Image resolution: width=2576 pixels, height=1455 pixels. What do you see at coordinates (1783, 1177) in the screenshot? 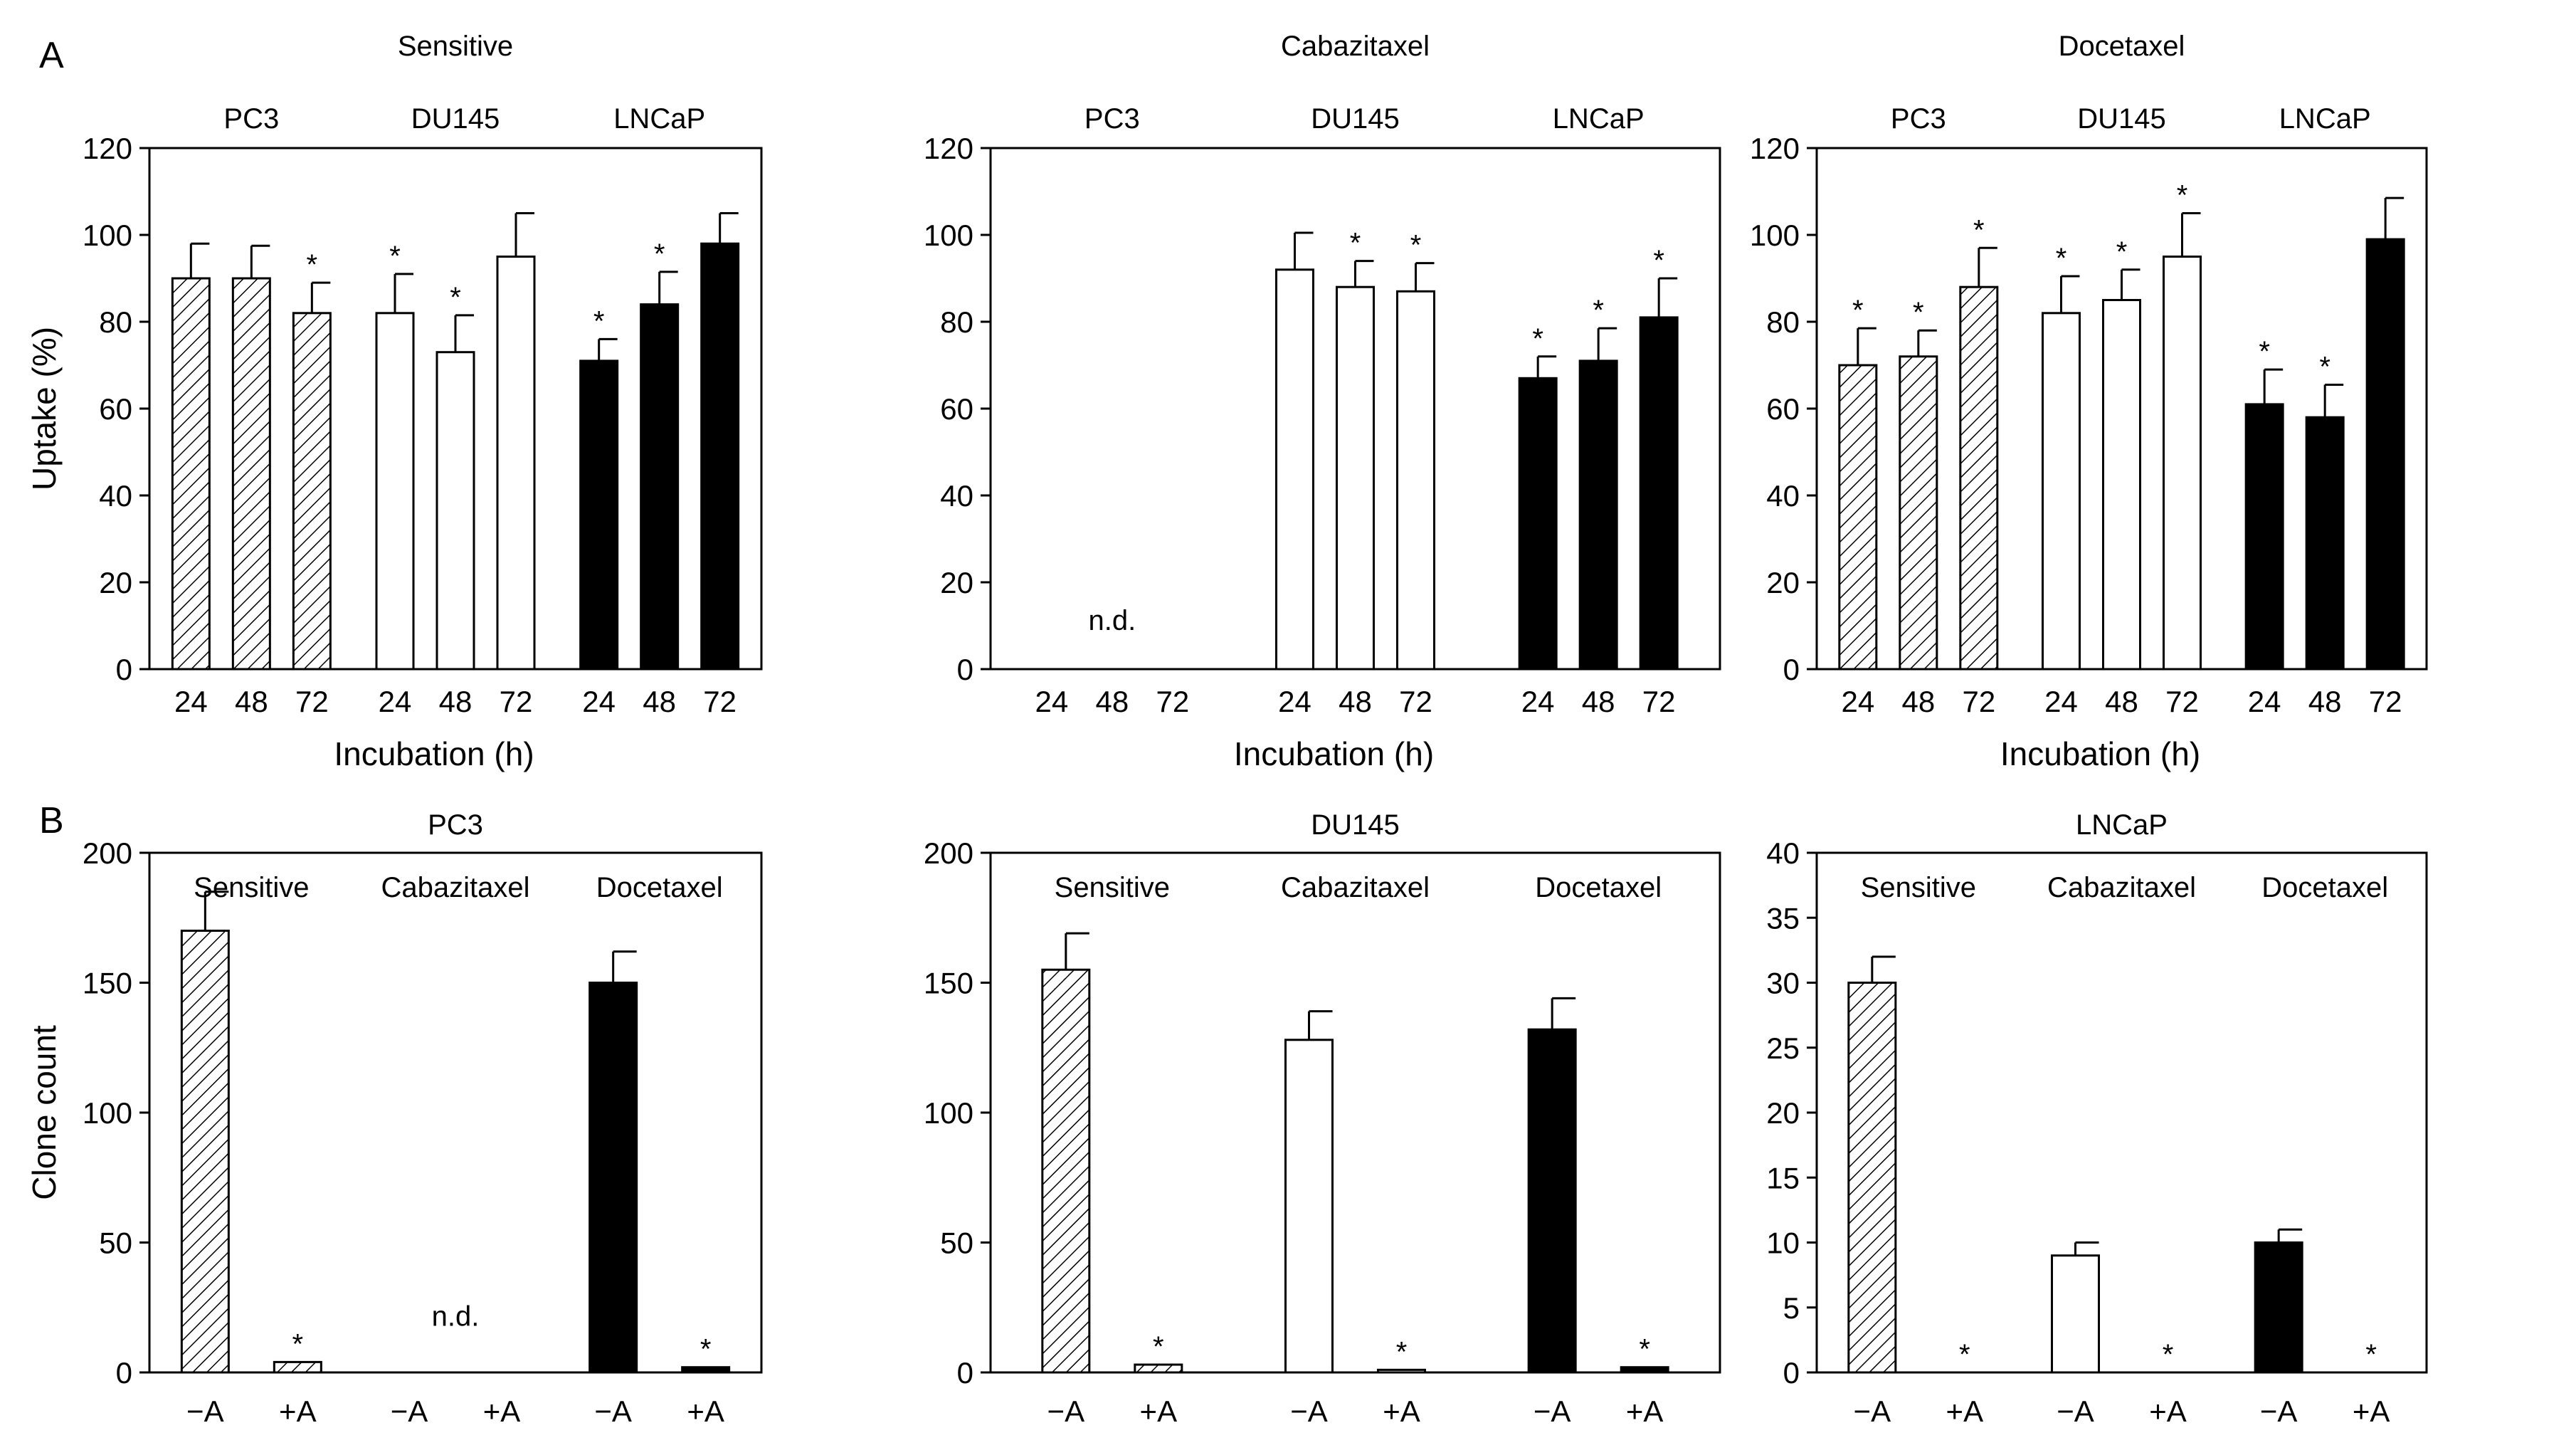
I see `y-tick-label: 15` at bounding box center [1783, 1177].